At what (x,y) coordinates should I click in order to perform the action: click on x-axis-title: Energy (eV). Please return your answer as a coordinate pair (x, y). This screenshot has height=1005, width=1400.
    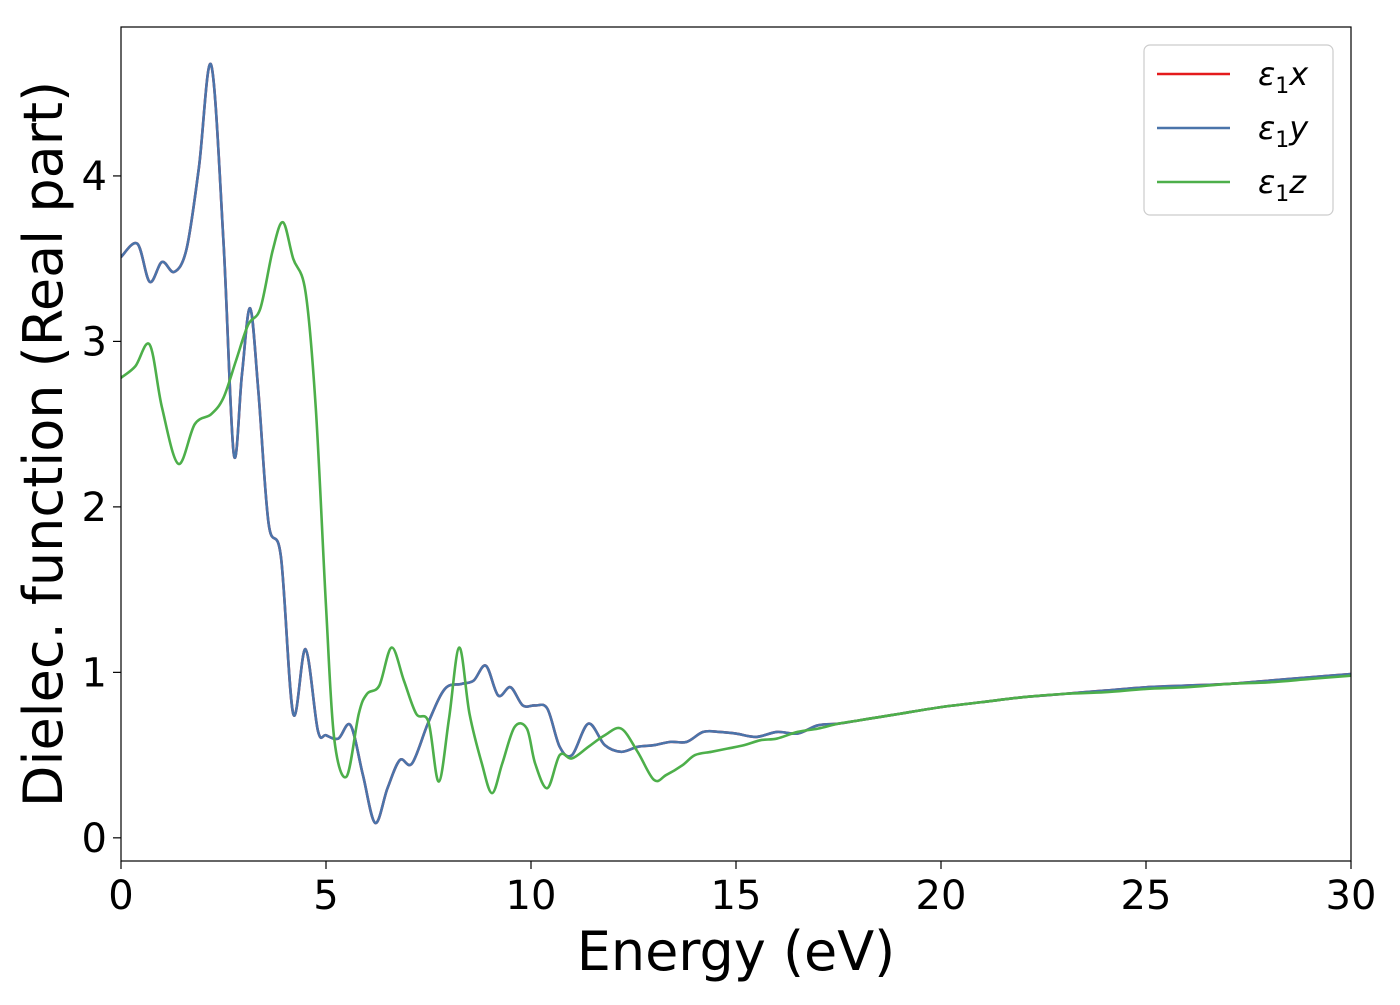
    Looking at the image, I should click on (736, 951).